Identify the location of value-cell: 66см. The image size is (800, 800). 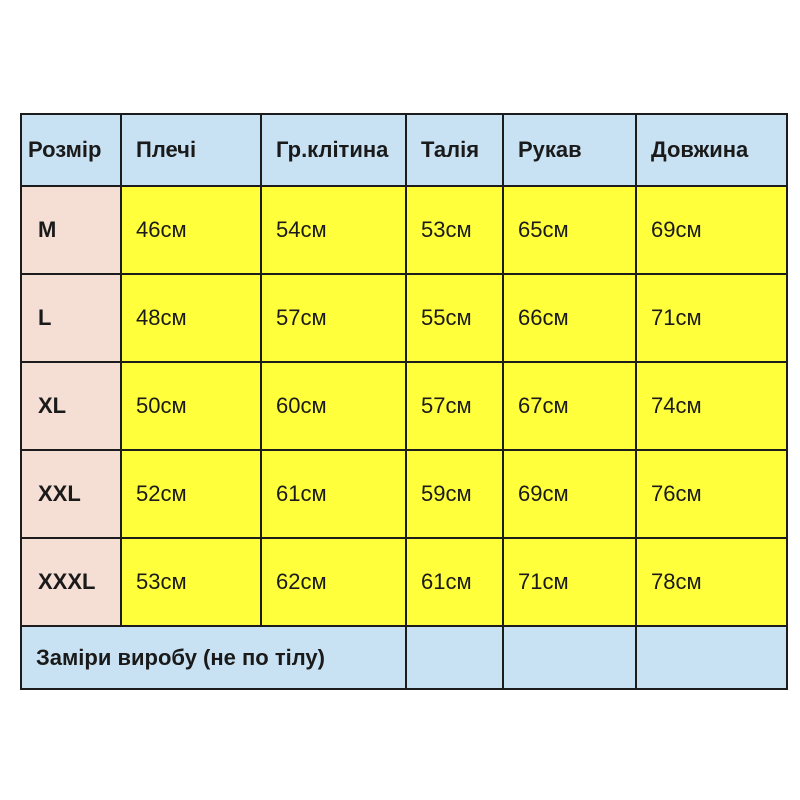
(569, 318).